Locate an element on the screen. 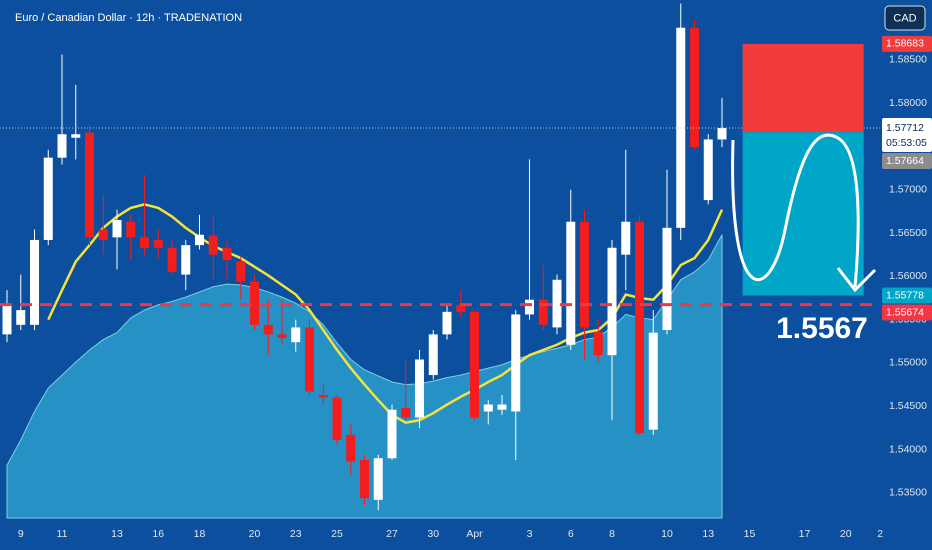 This screenshot has height=550, width=932. x-tick-label: 16 is located at coordinates (158, 534).